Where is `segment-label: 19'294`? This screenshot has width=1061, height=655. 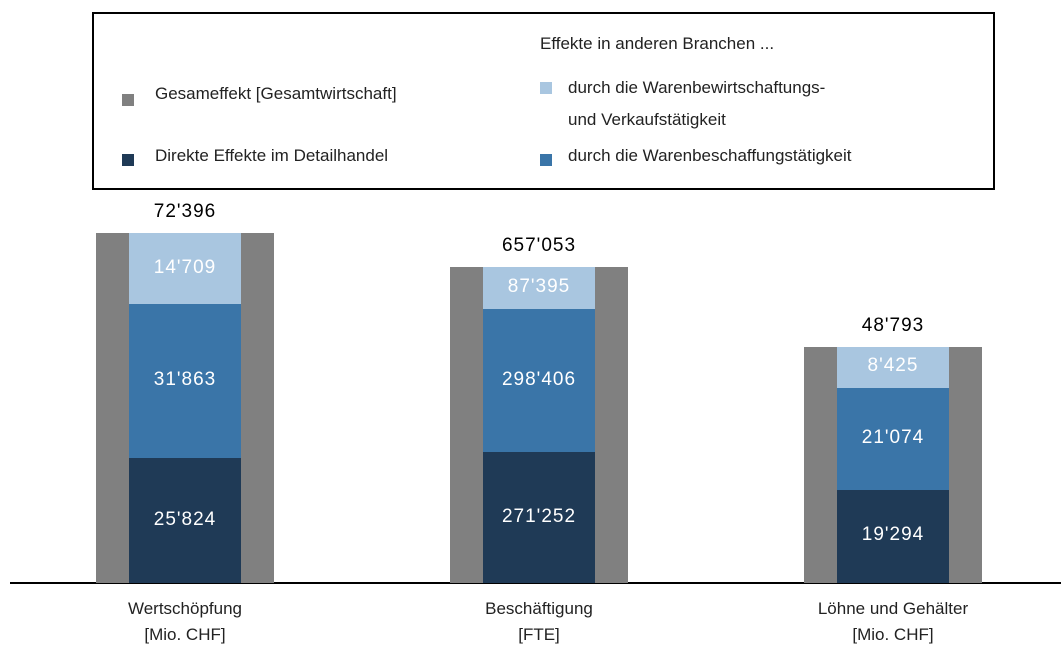
segment-label: 19'294 is located at coordinates (893, 535).